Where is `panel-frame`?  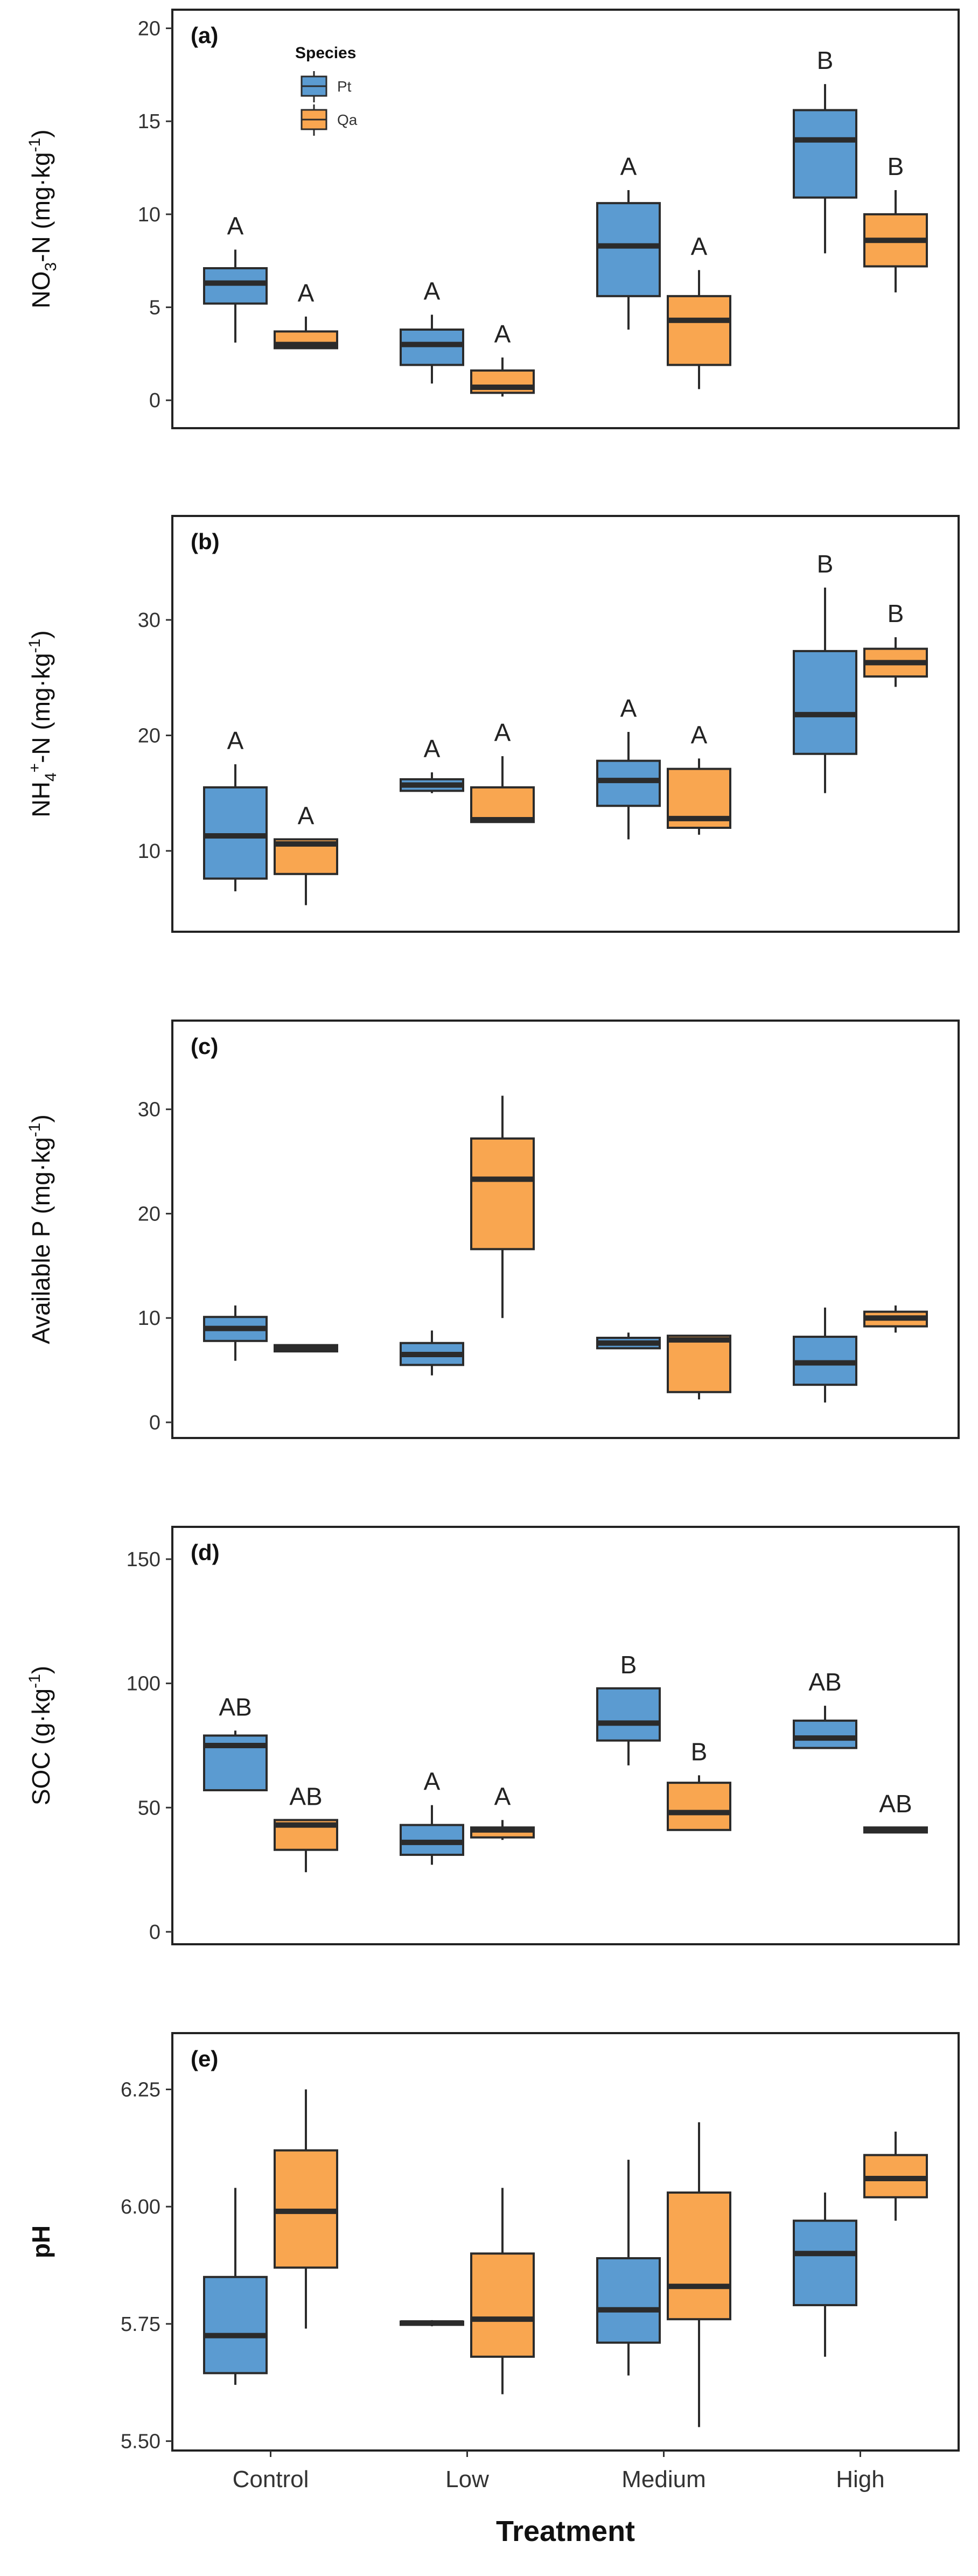 panel-frame is located at coordinates (565, 2242).